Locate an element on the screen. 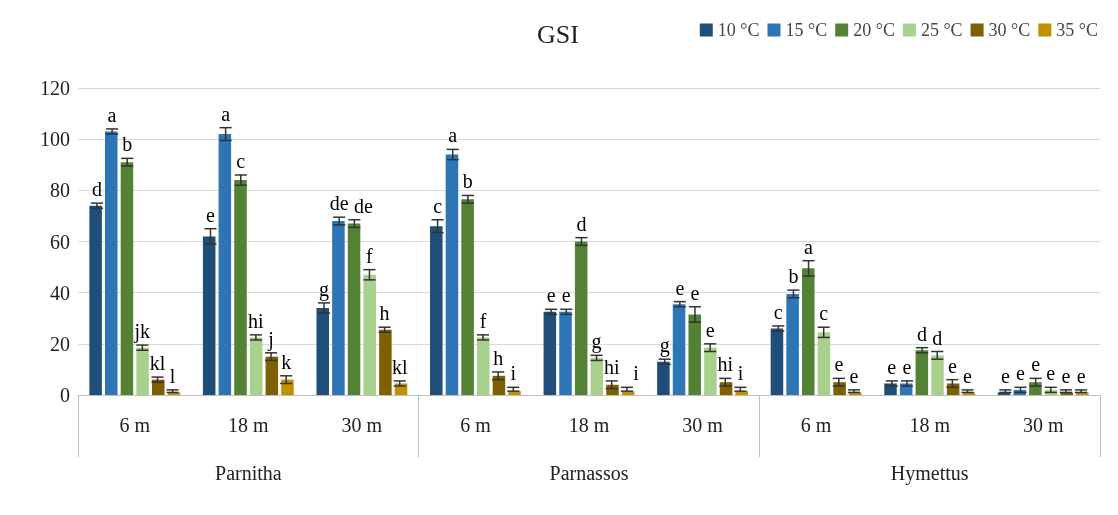 The height and width of the screenshot is (515, 1118). chart-title: GSI is located at coordinates (558, 34).